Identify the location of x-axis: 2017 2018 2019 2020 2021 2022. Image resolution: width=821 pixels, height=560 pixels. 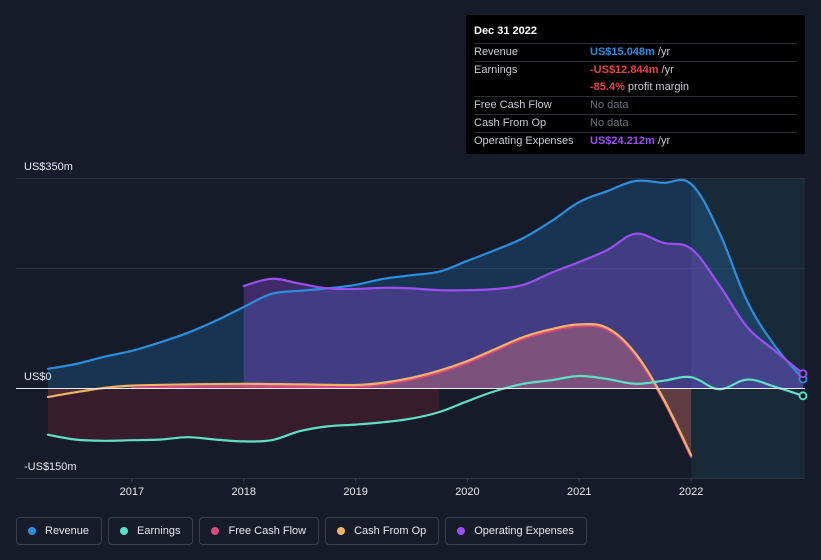
(411, 488).